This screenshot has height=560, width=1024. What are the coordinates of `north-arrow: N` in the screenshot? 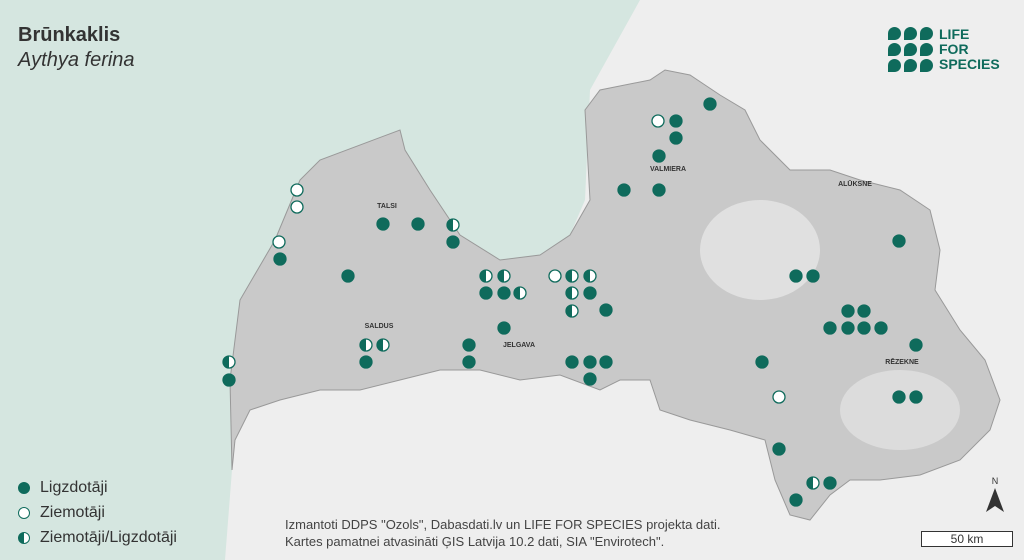 It's located at (995, 496).